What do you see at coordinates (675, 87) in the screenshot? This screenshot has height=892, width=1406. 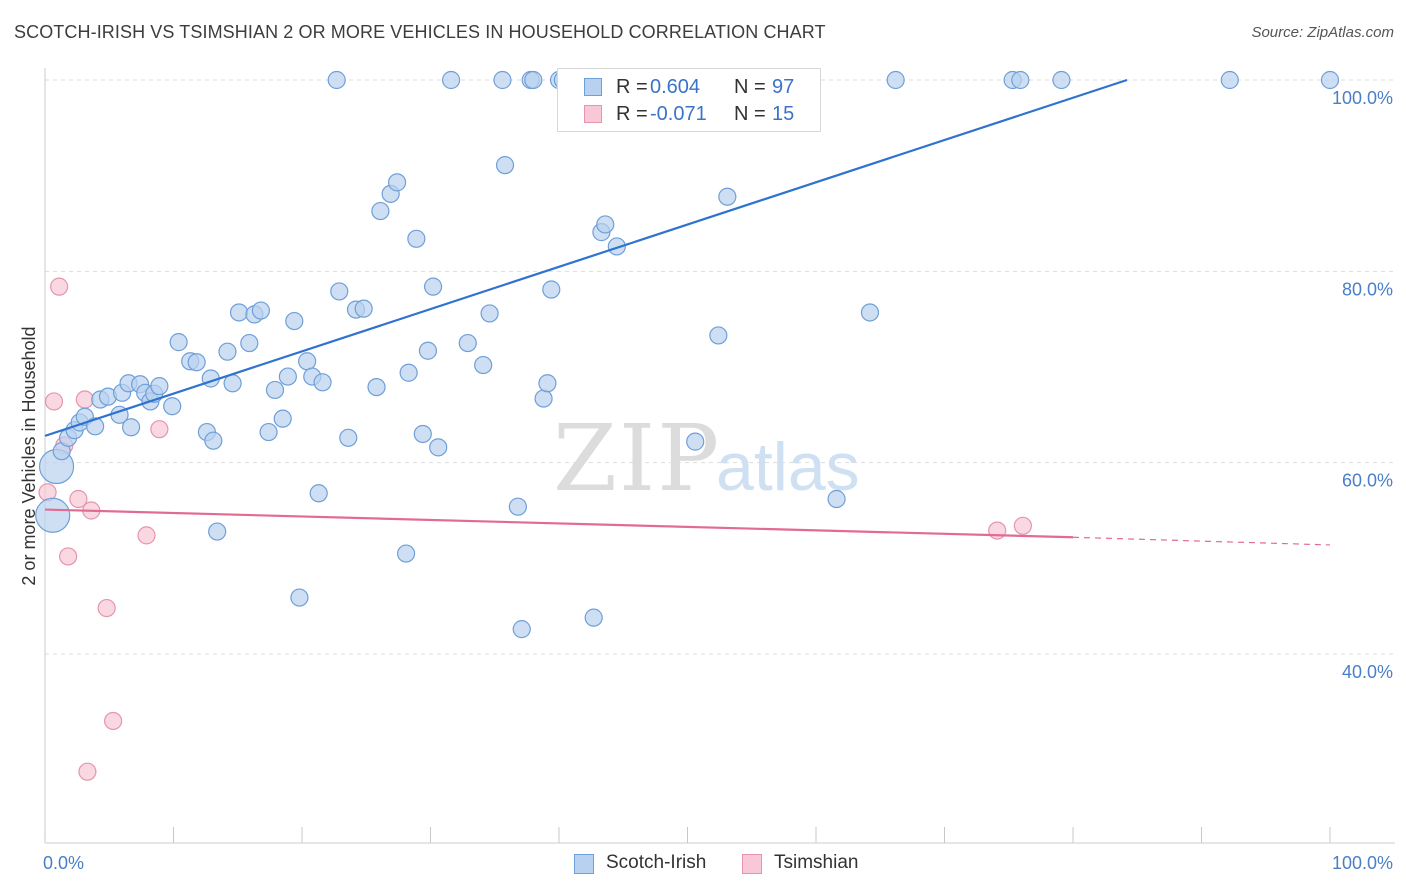 I see `legend-r-value: 0.604` at bounding box center [675, 87].